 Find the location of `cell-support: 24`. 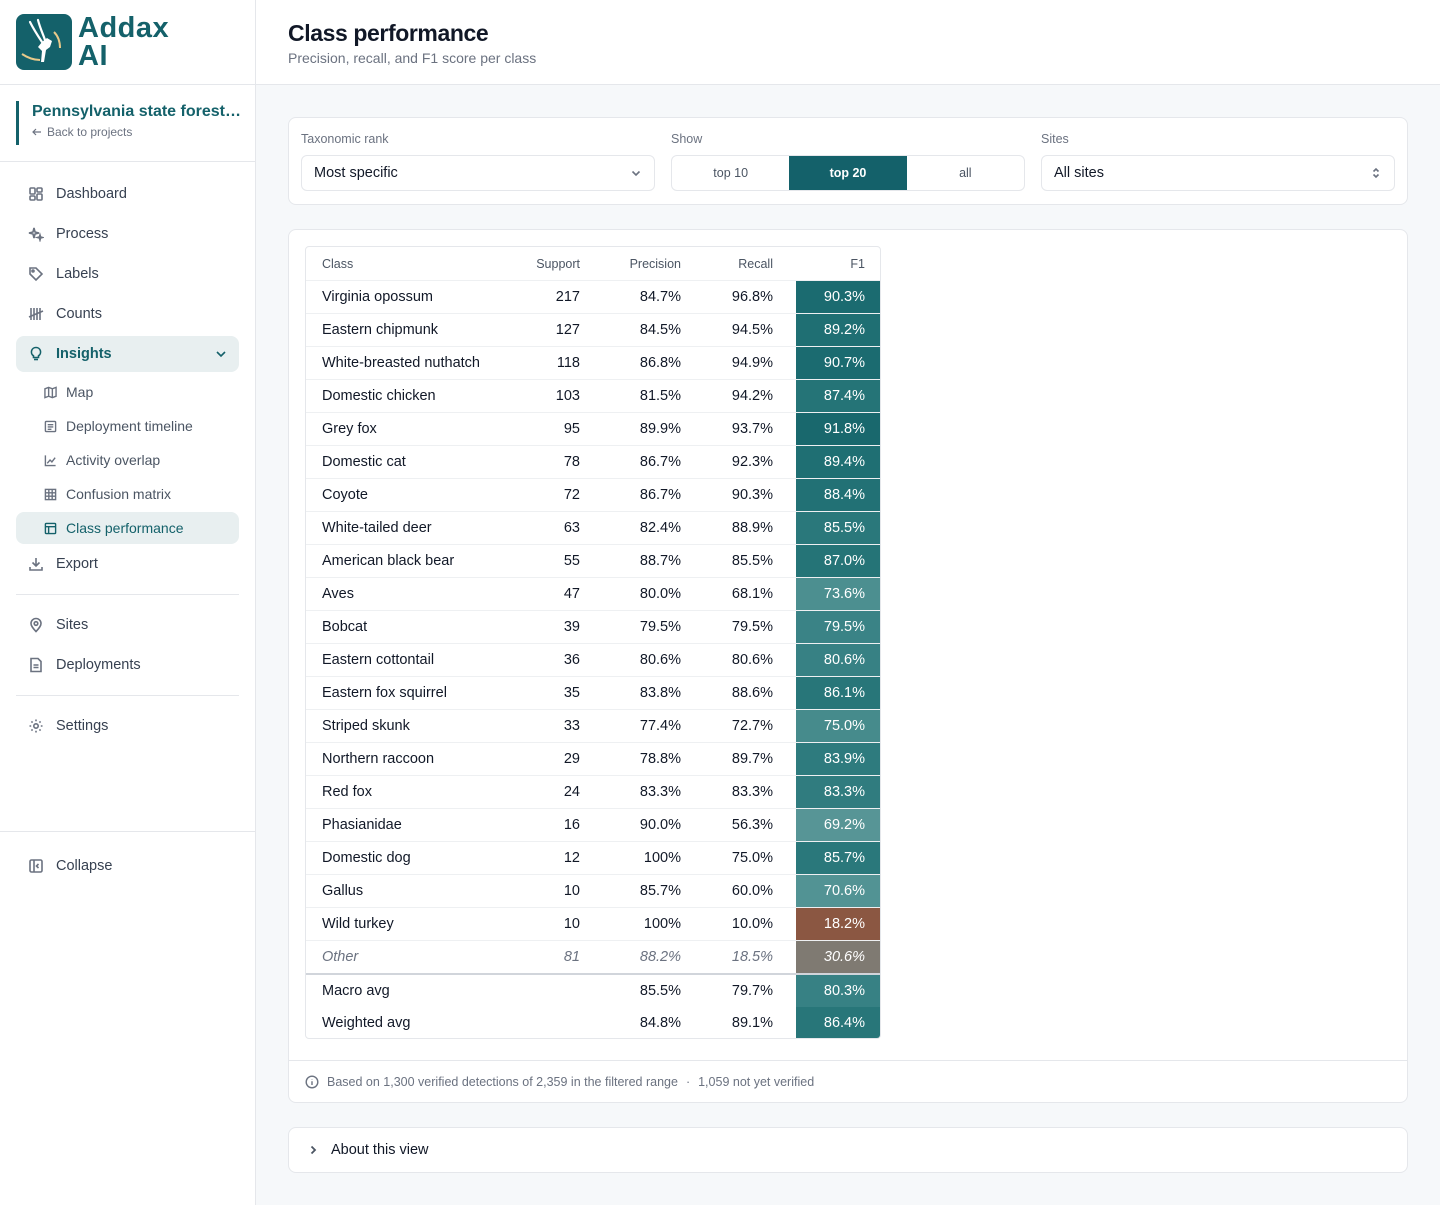

cell-support: 24 is located at coordinates (571, 792).